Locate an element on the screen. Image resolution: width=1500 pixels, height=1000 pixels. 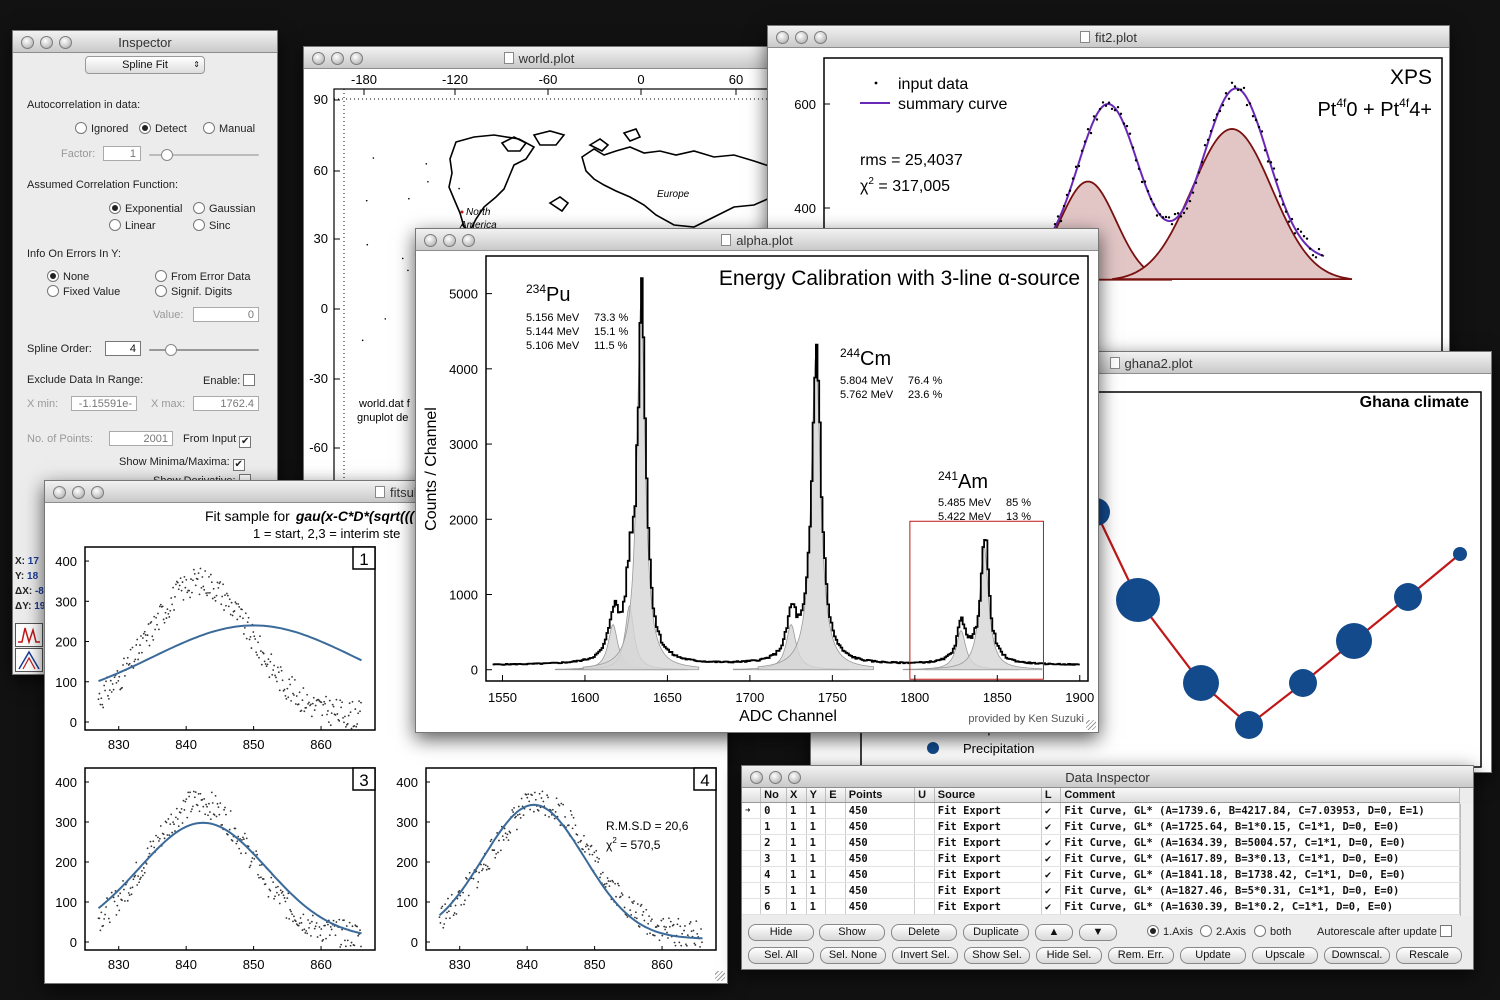
alpha-titlebar: alpha.plot is located at coordinates (757, 240).